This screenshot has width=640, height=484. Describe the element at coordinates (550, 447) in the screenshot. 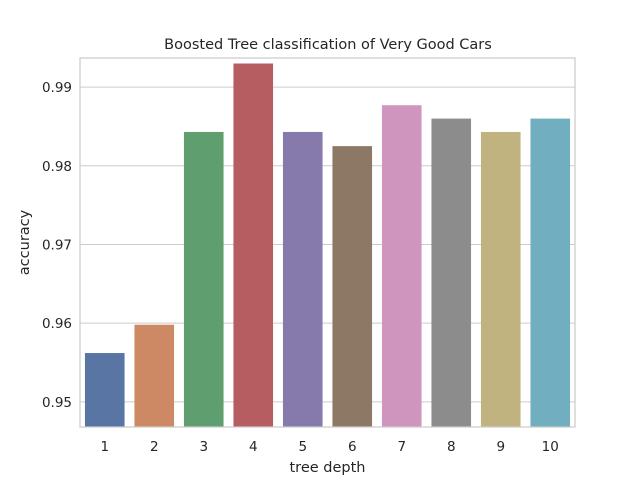

I see `x-tick-label: 10` at that location.